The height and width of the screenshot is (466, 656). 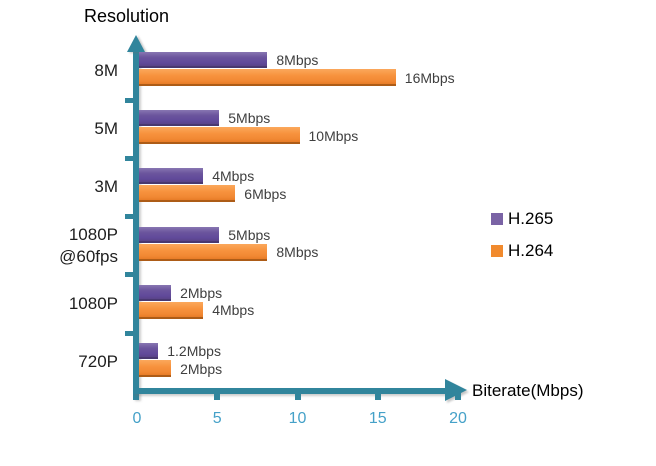 I want to click on x-tick-label: 10, so click(x=297, y=418).